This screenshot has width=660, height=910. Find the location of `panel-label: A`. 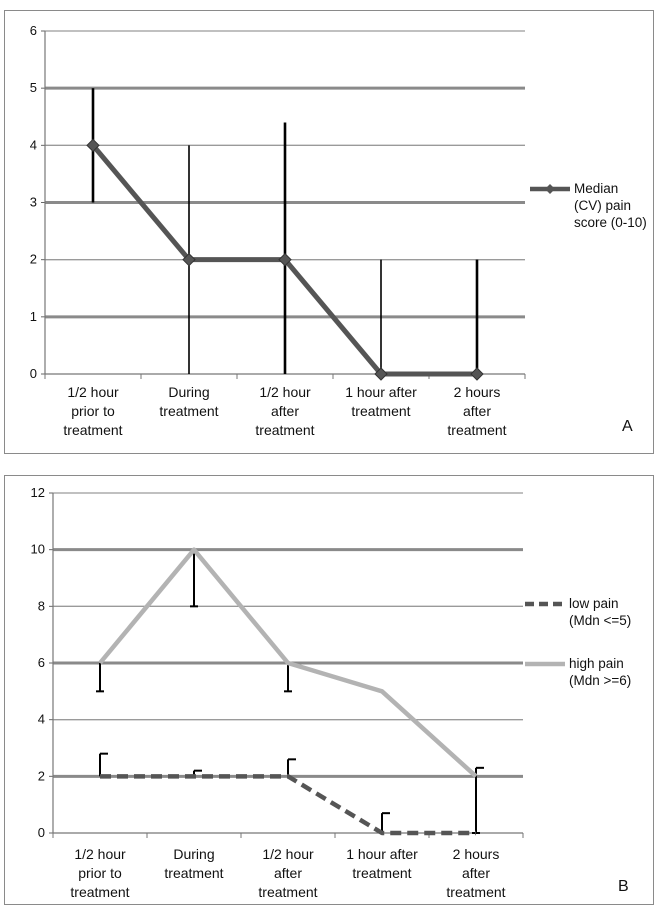

panel-label: A is located at coordinates (627, 426).